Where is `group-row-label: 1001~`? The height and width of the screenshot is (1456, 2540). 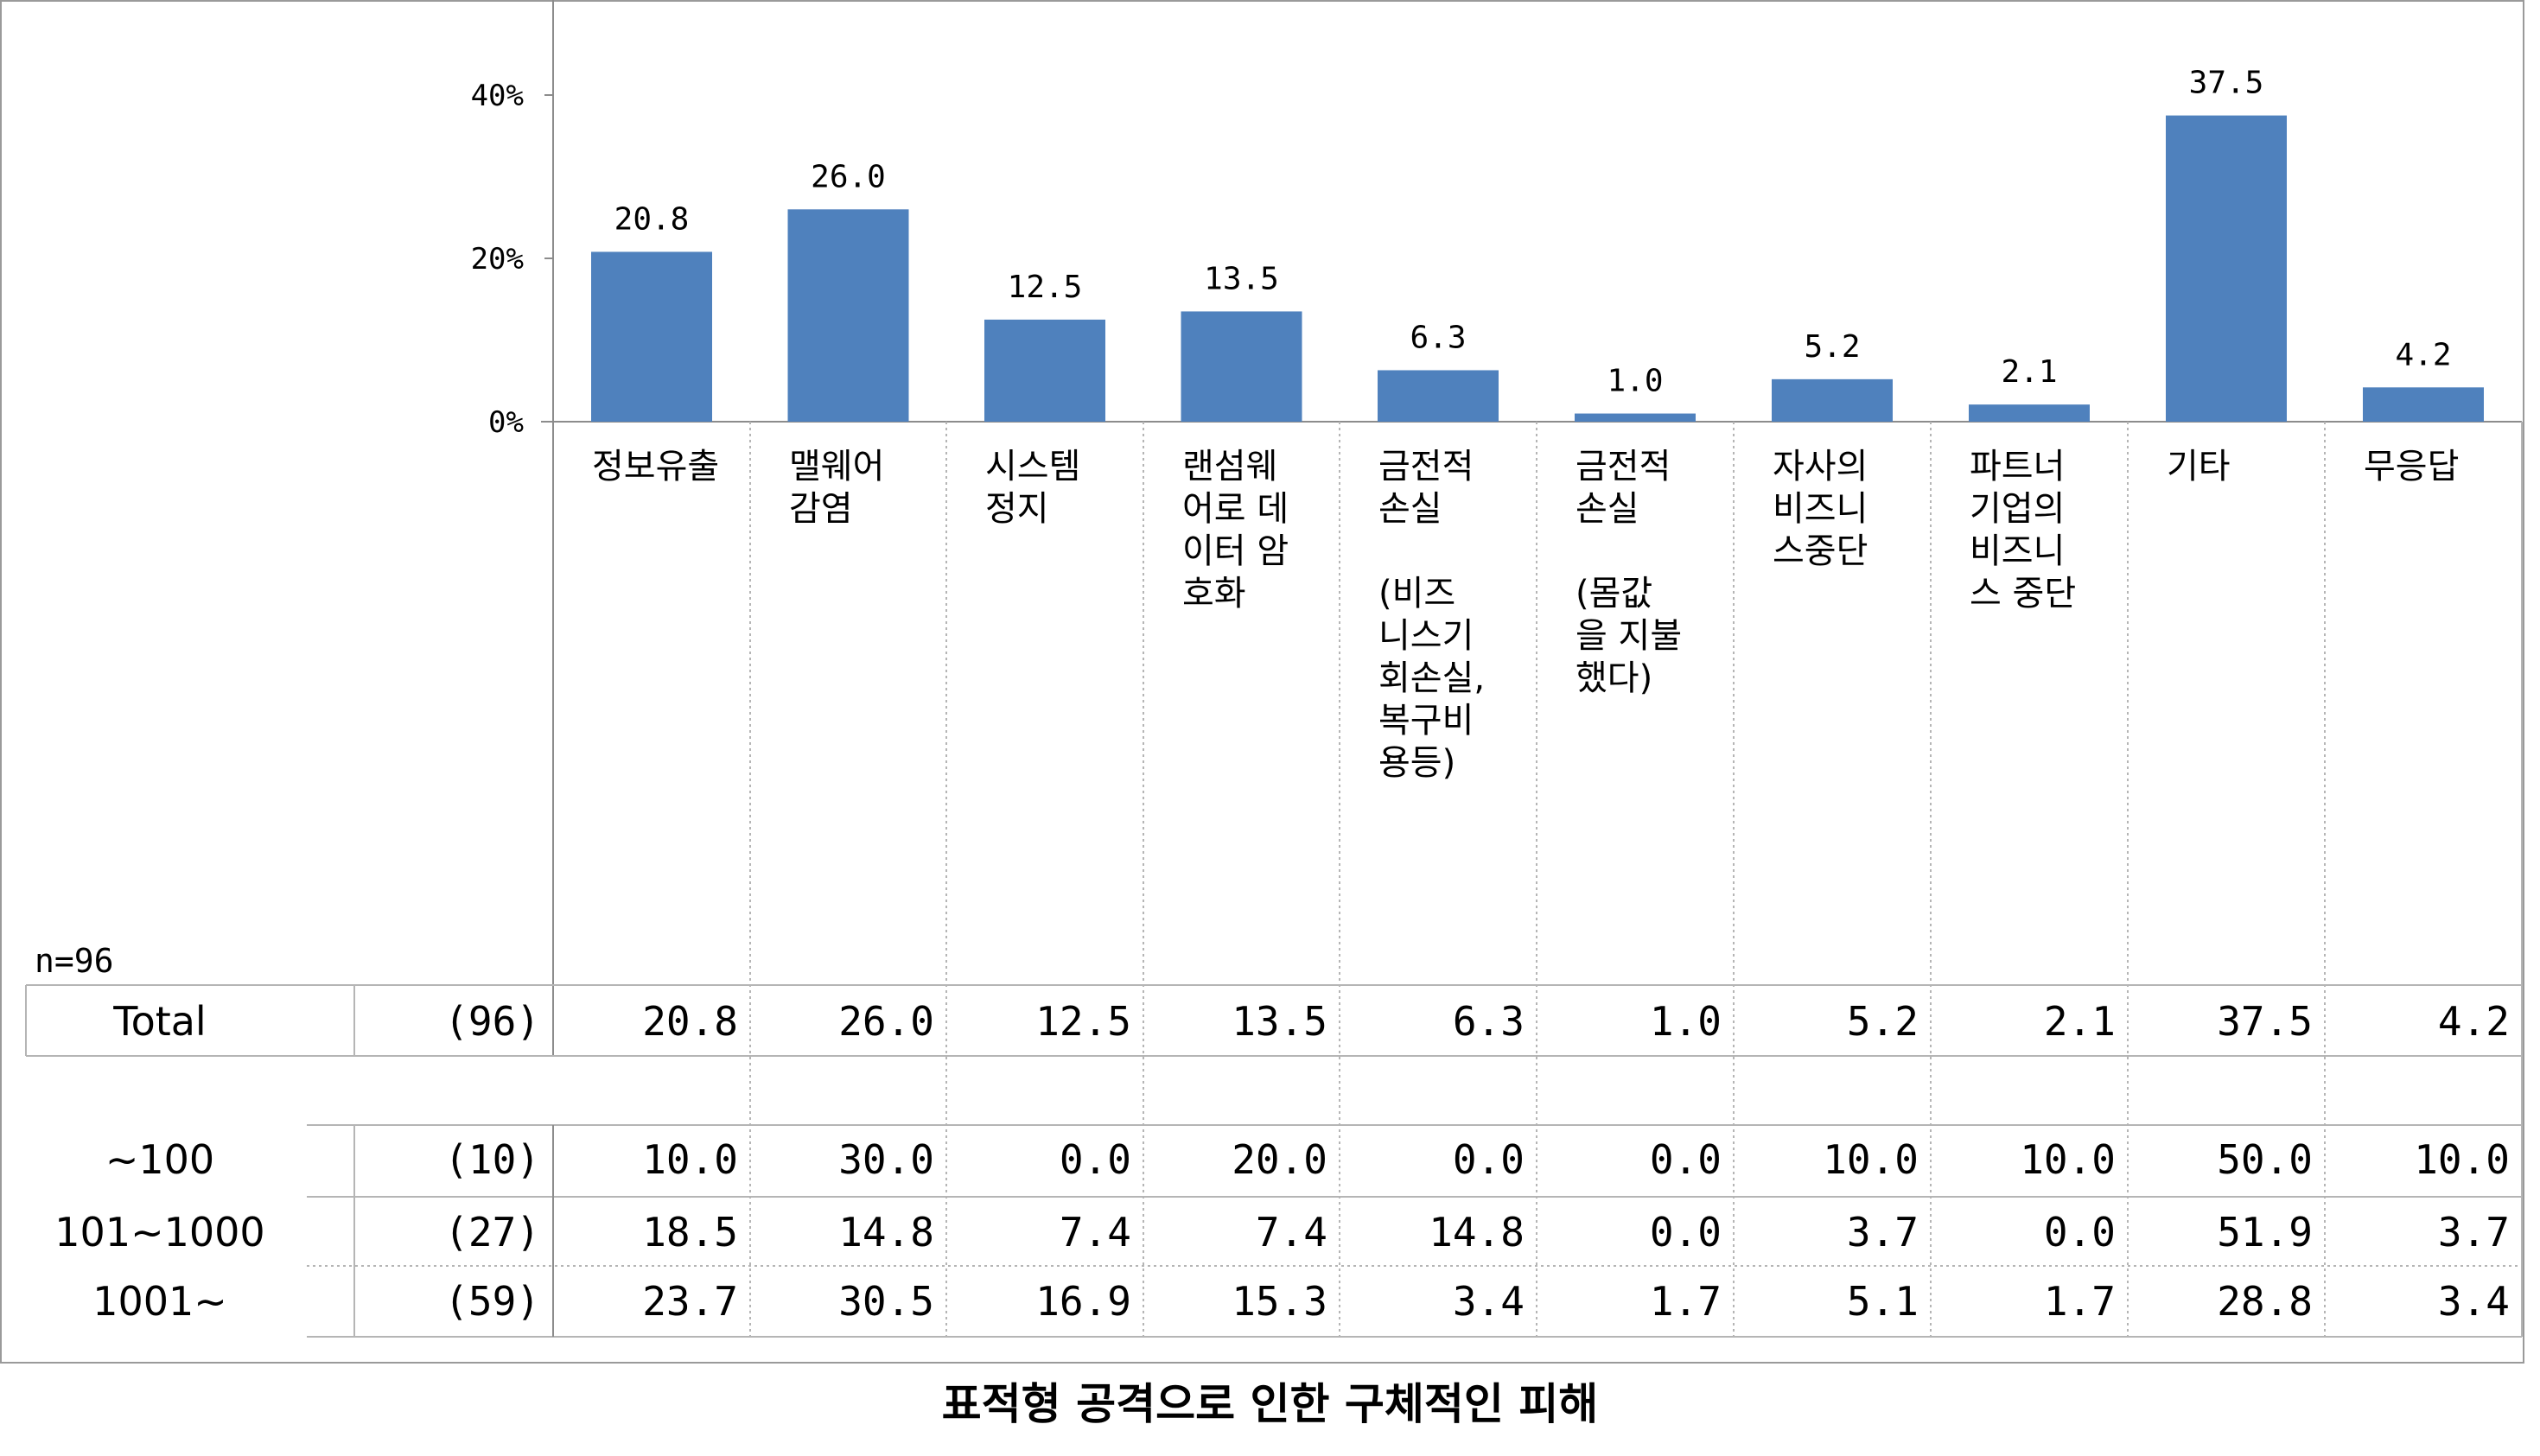
group-row-label: 1001~ is located at coordinates (159, 1301).